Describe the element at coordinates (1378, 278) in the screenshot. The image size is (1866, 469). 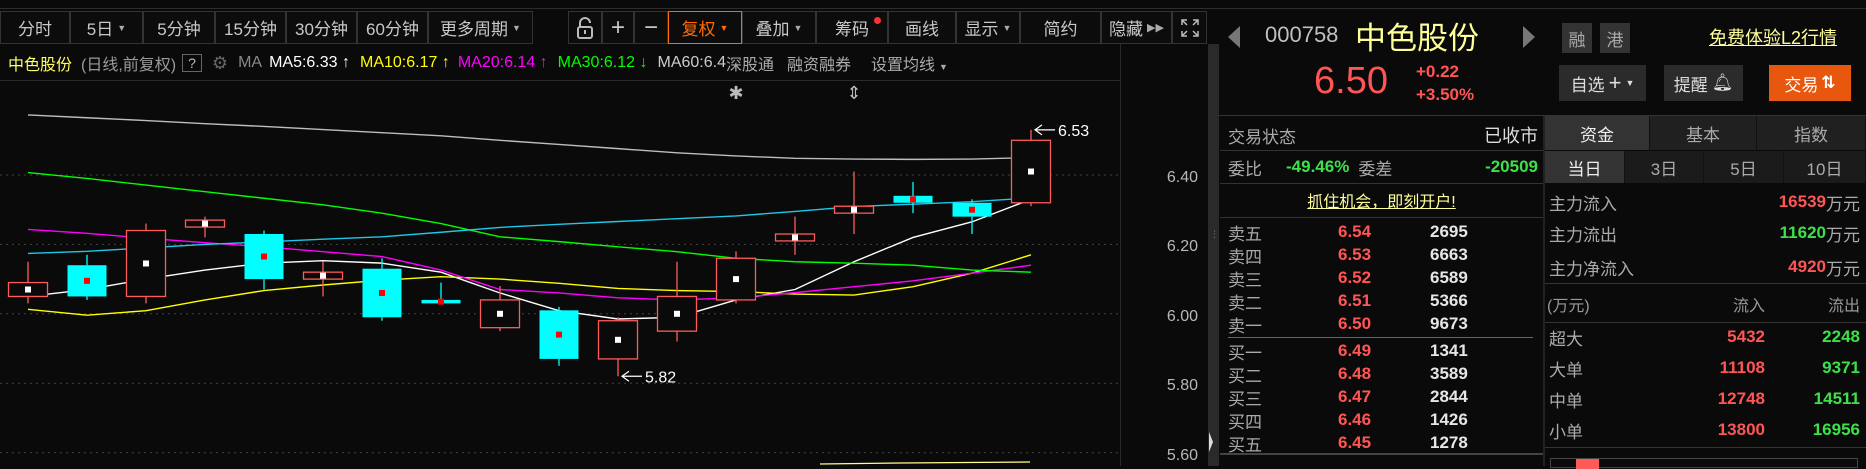
I see `ask-level-row: 卖三 6.52 6589` at that location.